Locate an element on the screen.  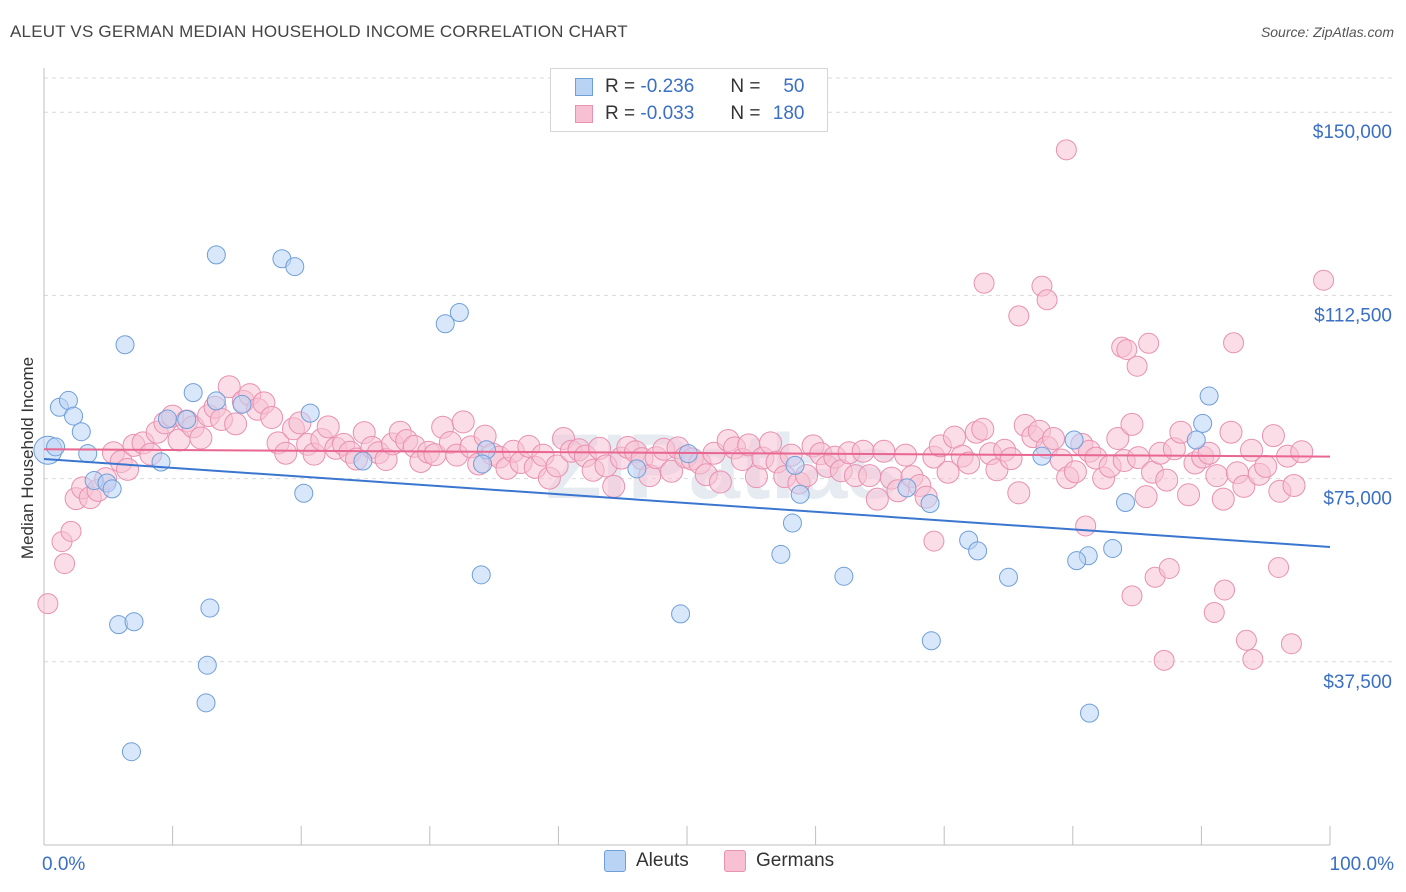
legend-r-value: -0.033 is located at coordinates (667, 113).